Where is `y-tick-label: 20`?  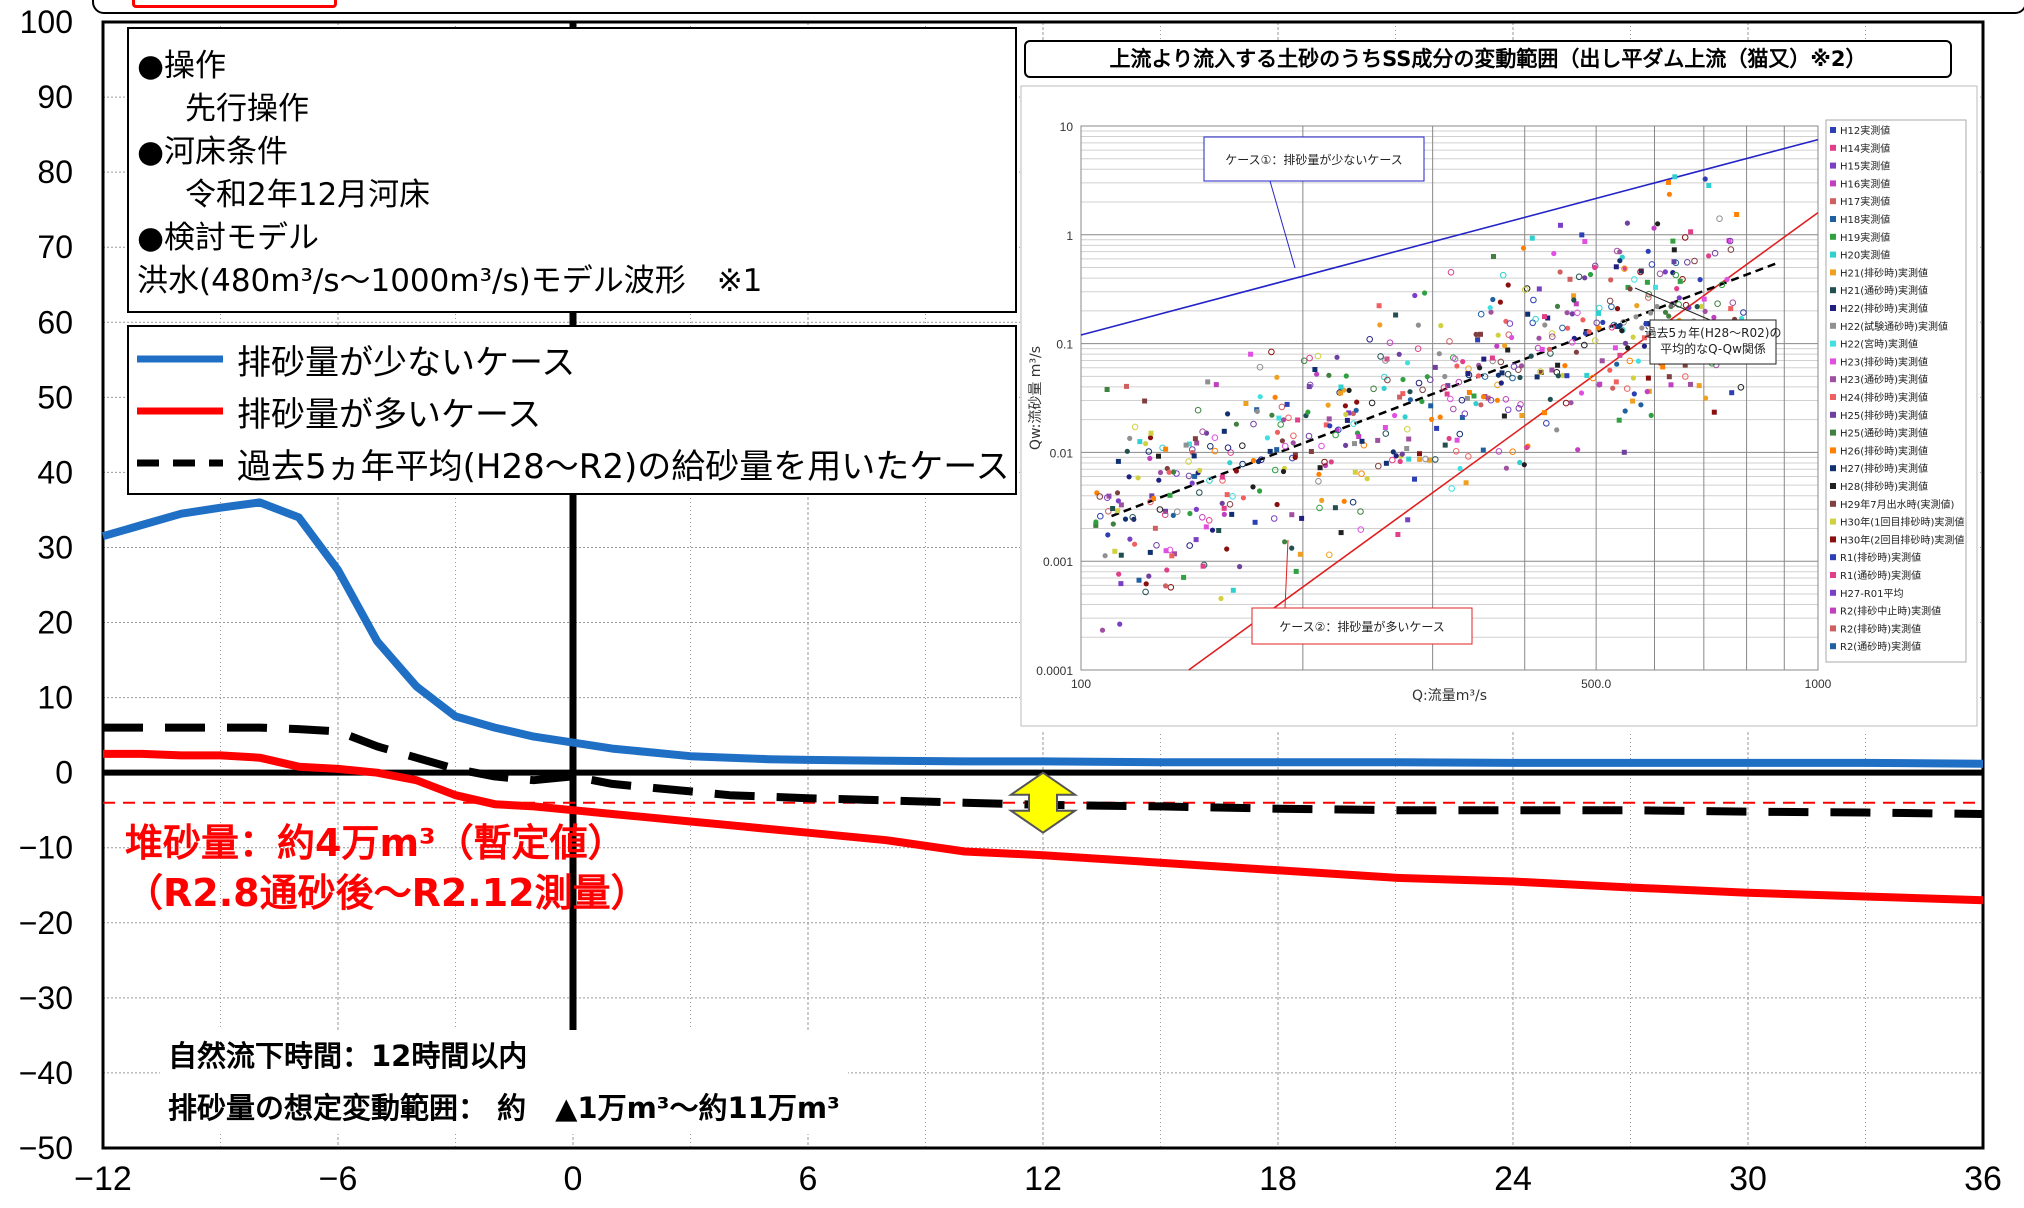
y-tick-label: 20 is located at coordinates (55, 623).